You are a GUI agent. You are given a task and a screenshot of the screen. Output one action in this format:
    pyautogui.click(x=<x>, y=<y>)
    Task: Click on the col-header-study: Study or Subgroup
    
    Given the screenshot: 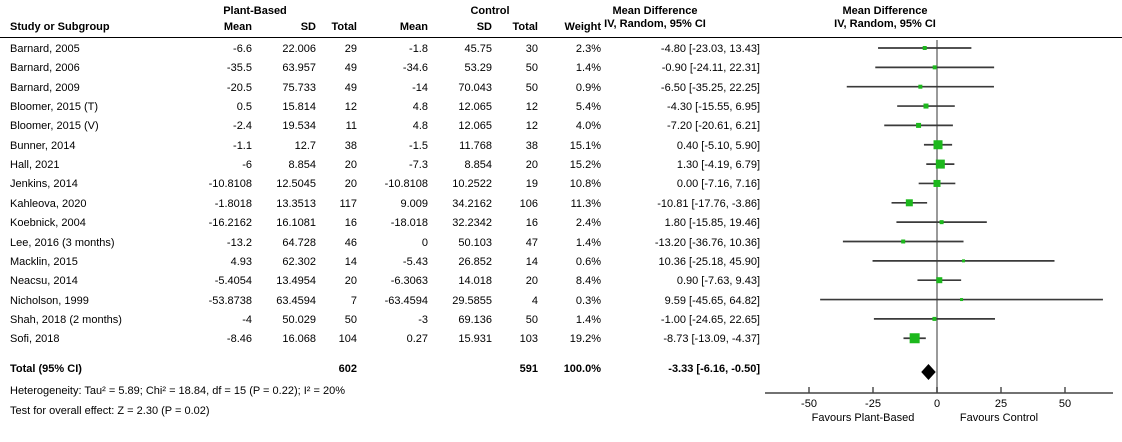 What is the action you would take?
    pyautogui.click(x=60, y=27)
    